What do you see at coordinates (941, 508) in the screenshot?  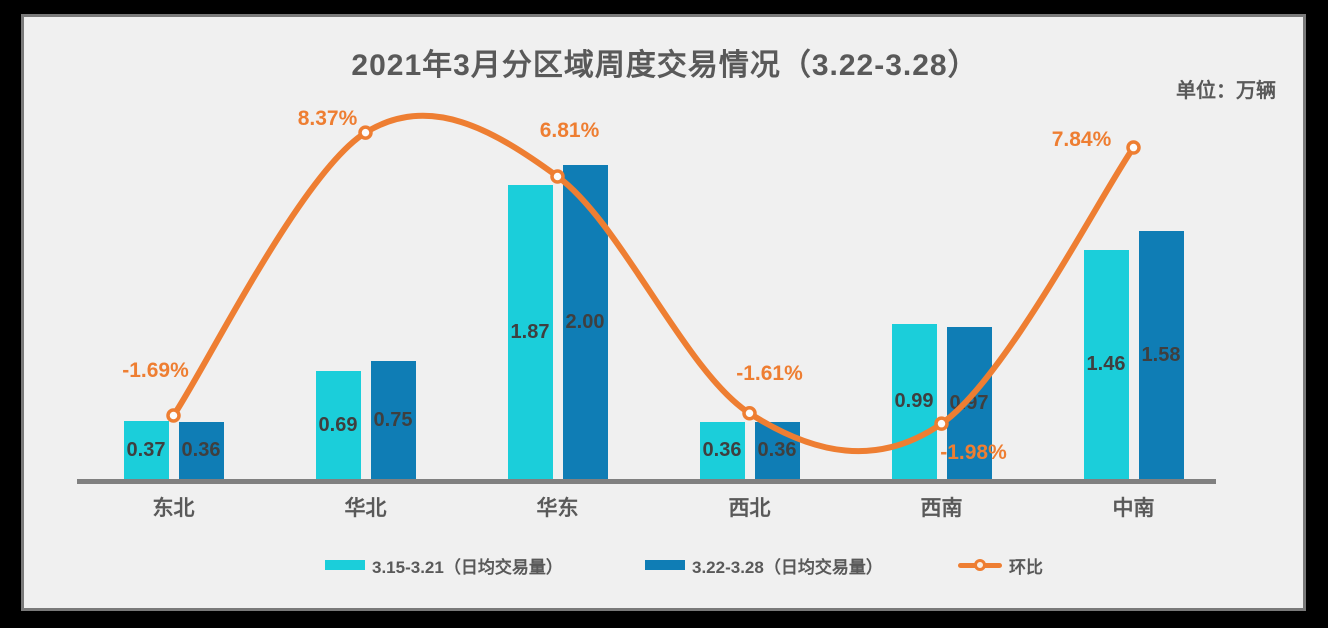 I see `category-label-4: 西南` at bounding box center [941, 508].